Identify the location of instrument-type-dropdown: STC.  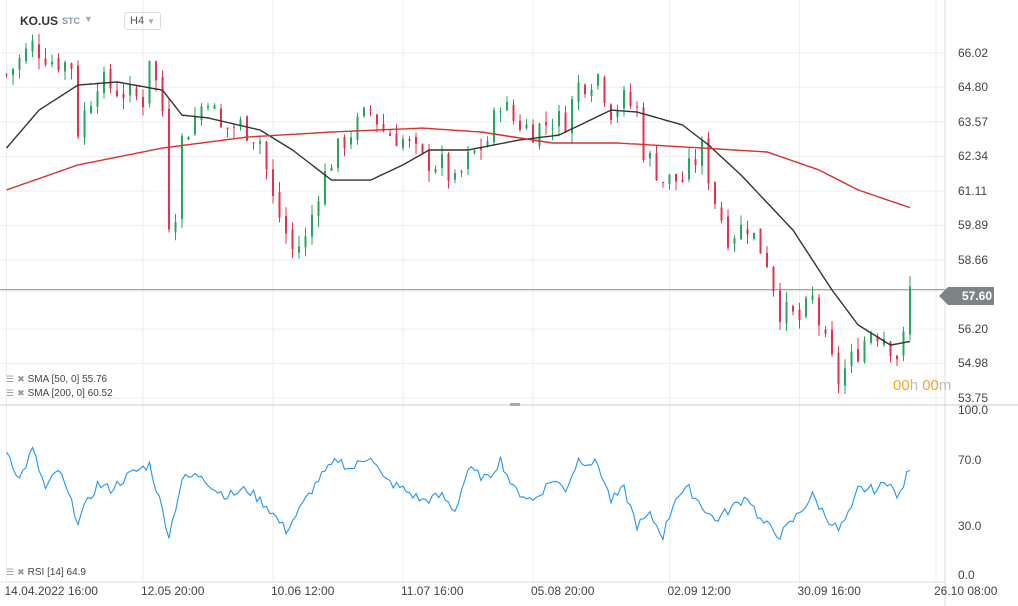
(71, 21).